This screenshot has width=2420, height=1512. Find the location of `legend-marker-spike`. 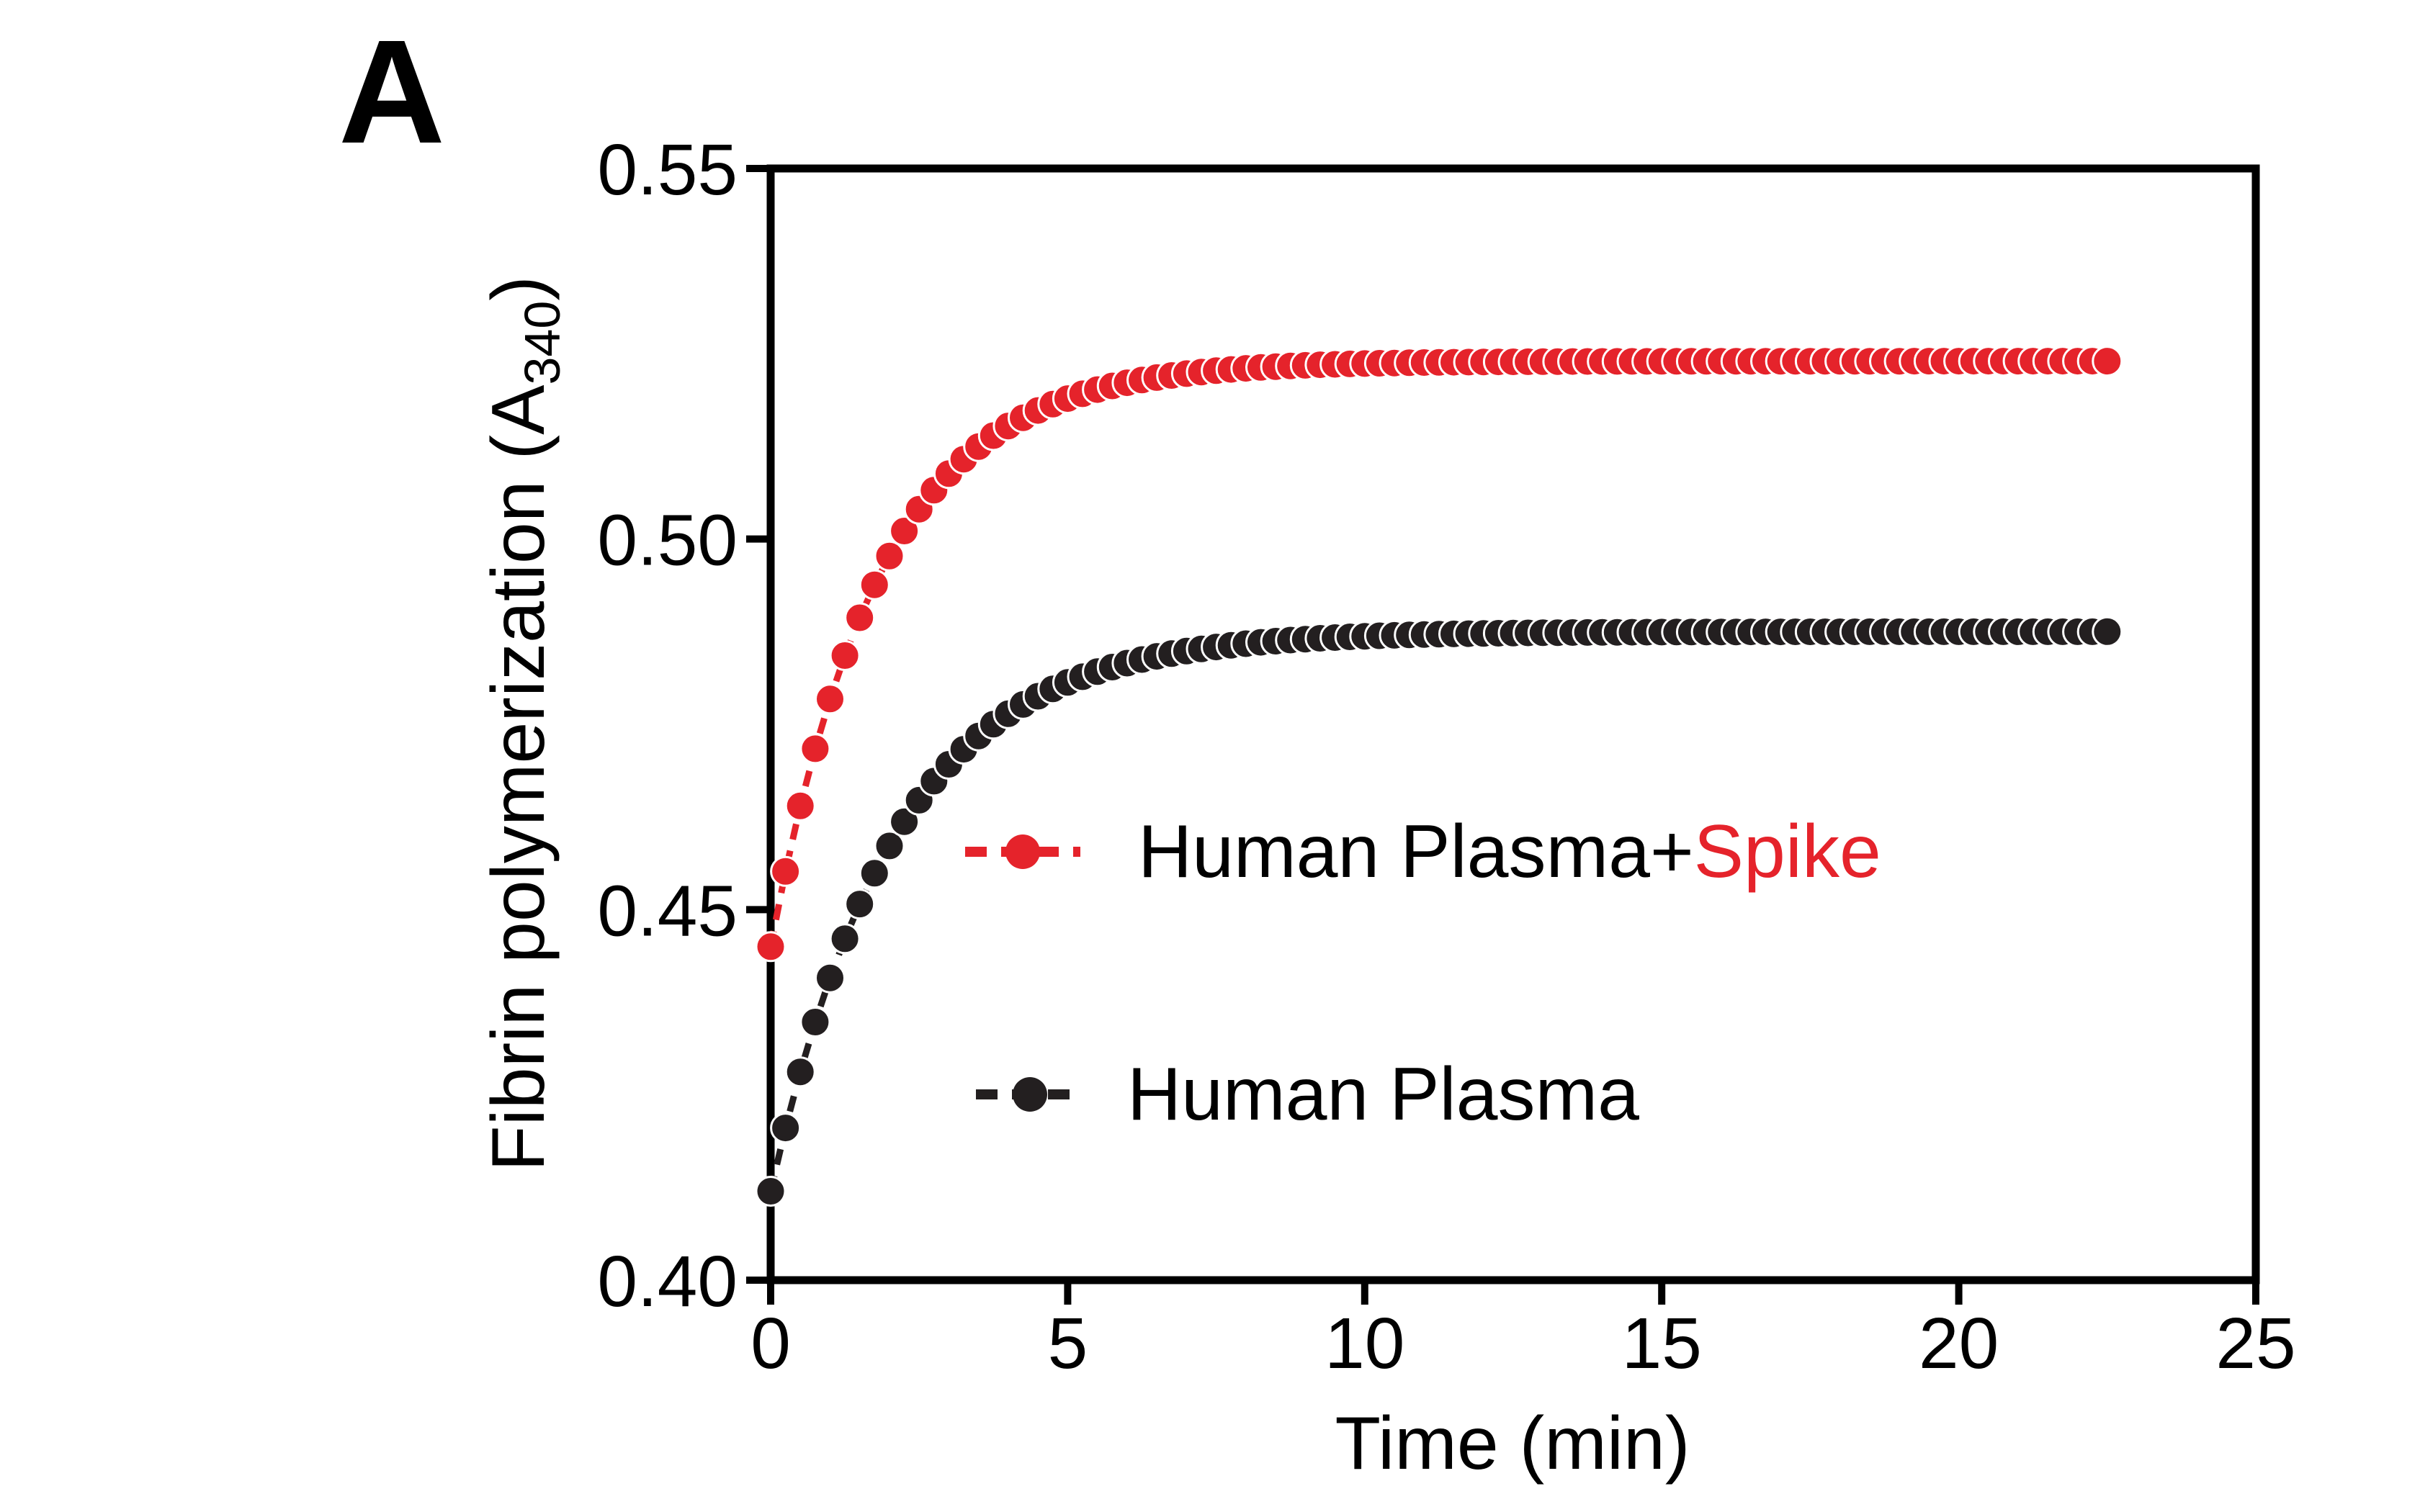

legend-marker-spike is located at coordinates (1022, 851).